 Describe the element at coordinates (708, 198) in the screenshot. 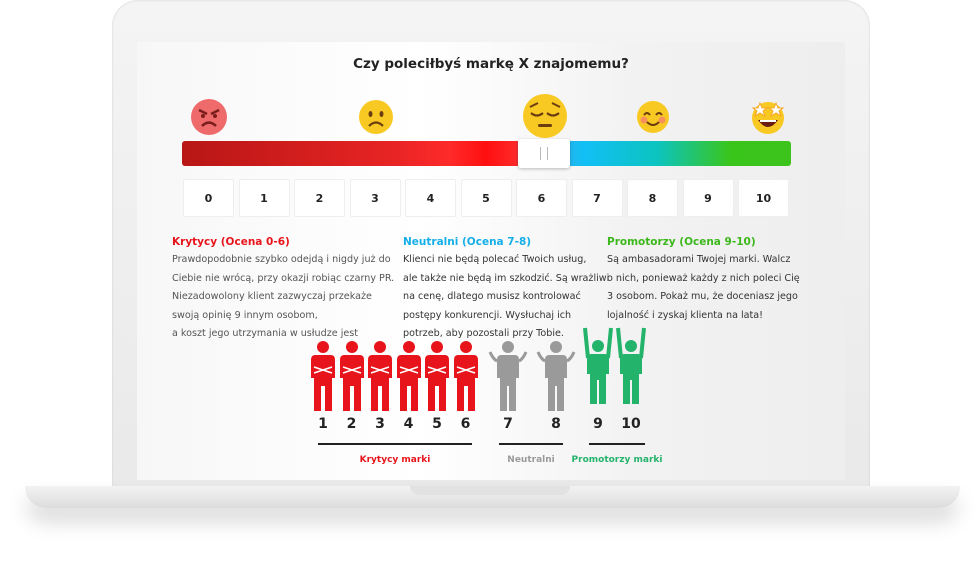

I see `score-button-9: 9` at that location.